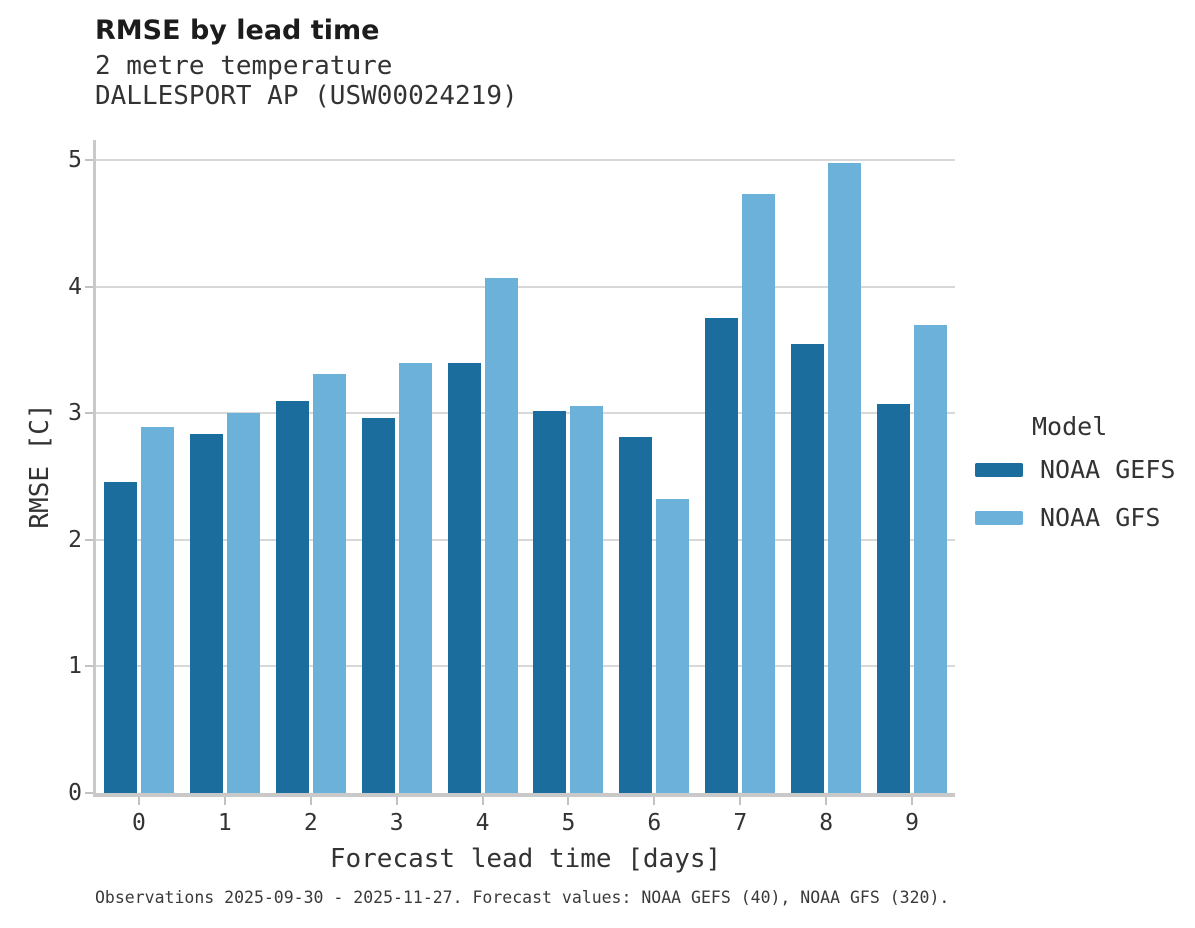 The width and height of the screenshot is (1195, 928). I want to click on y-axis-spine, so click(94, 466).